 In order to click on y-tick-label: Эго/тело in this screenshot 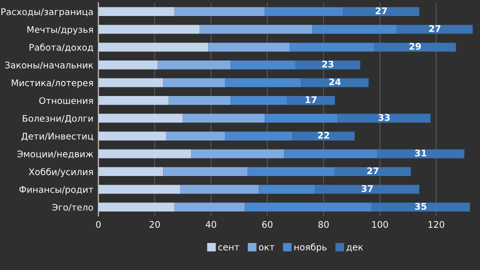, I will do `click(73, 208)`.